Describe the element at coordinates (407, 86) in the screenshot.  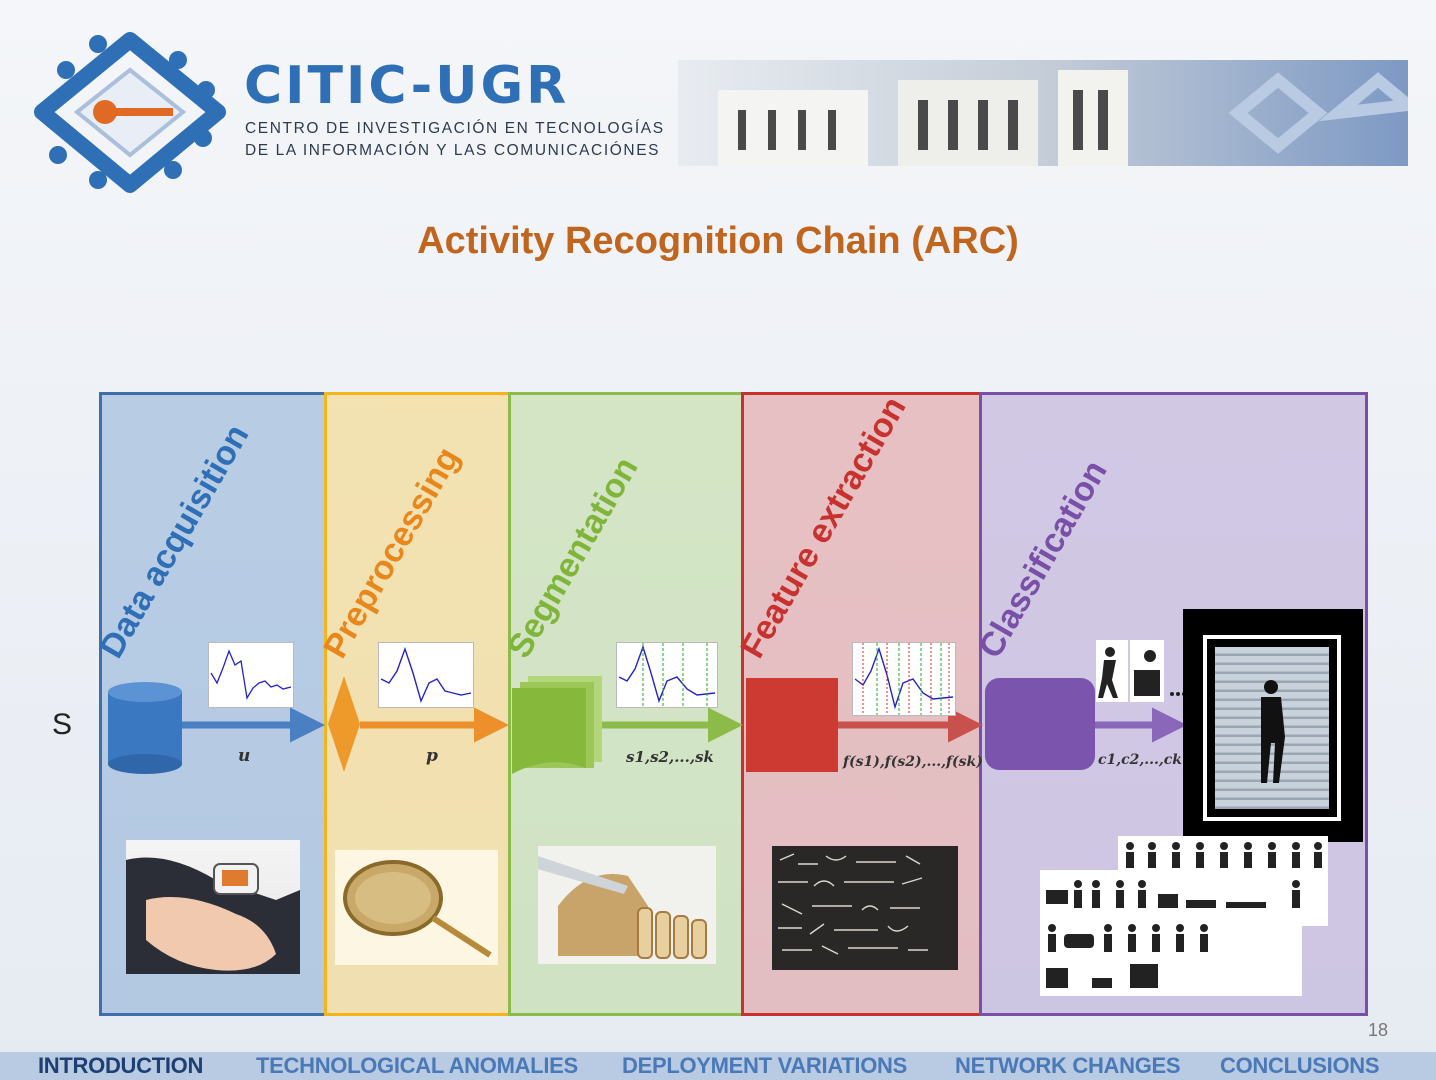
I see `brand-name: CITIC-UGR` at that location.